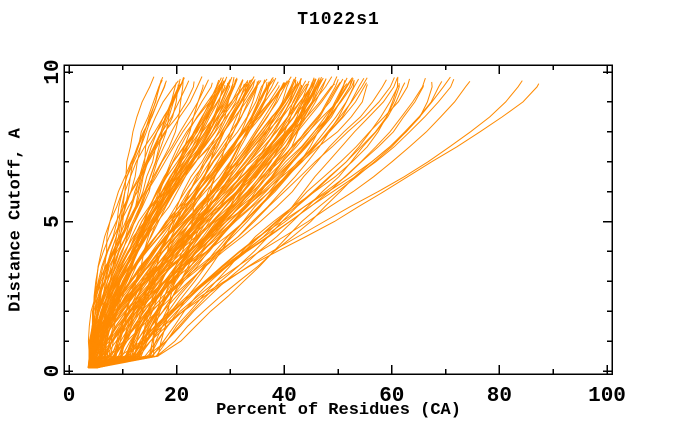 This screenshot has height=440, width=680. What do you see at coordinates (16, 220) in the screenshot?
I see `y-axis-label: Distance Cutoff, A` at bounding box center [16, 220].